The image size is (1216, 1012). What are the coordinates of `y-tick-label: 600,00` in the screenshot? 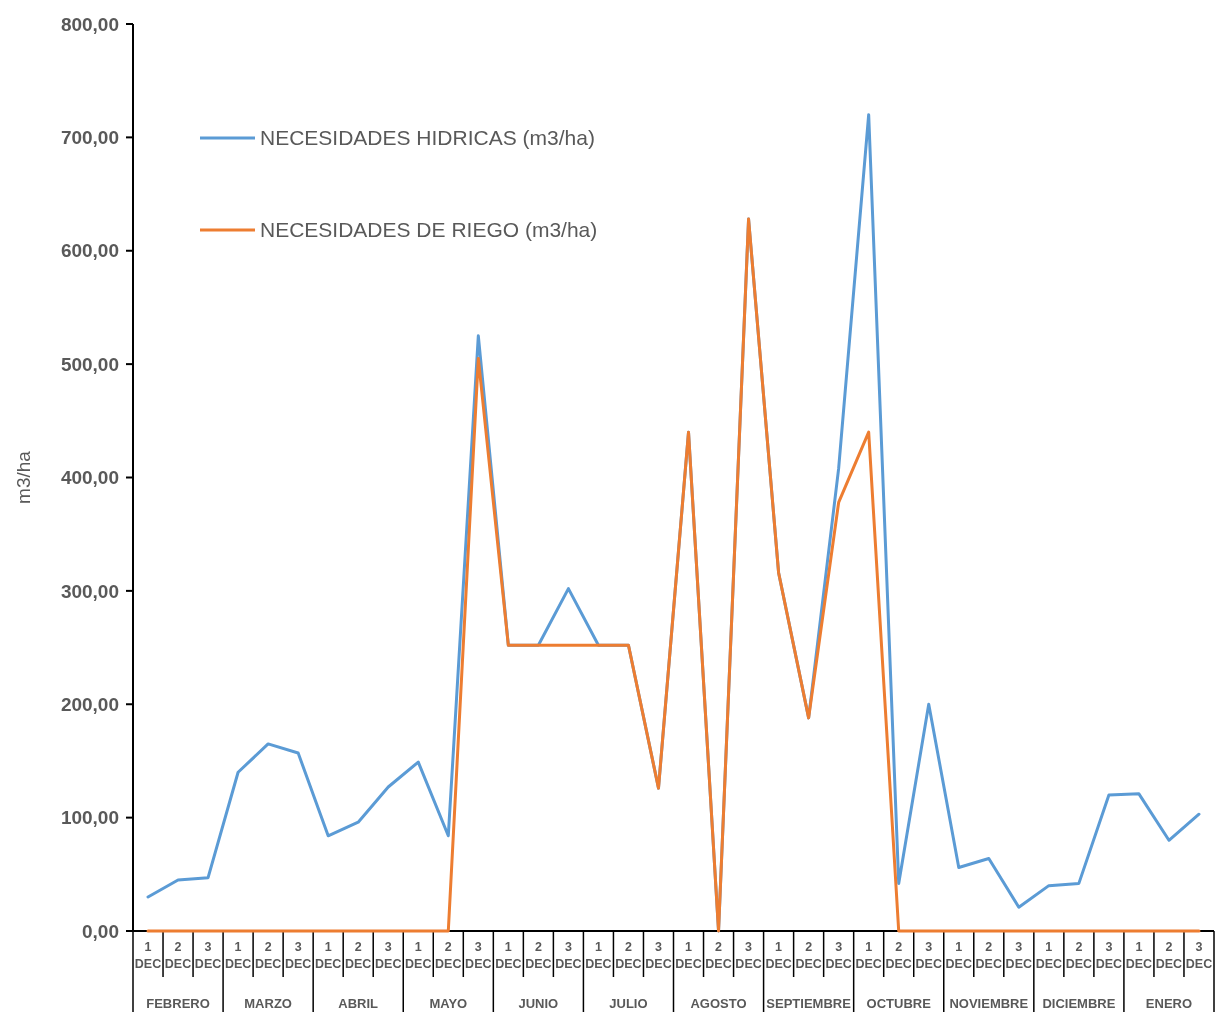 It's located at (89, 251).